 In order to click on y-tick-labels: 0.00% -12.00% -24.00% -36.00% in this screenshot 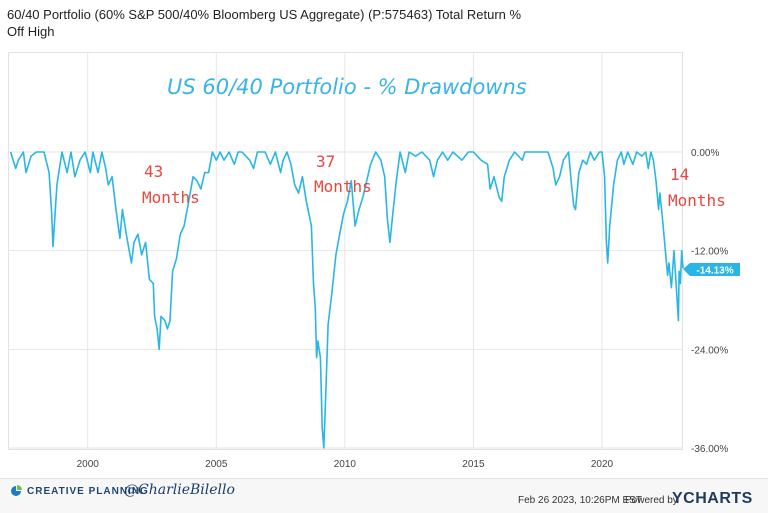, I will do `click(709, 301)`.